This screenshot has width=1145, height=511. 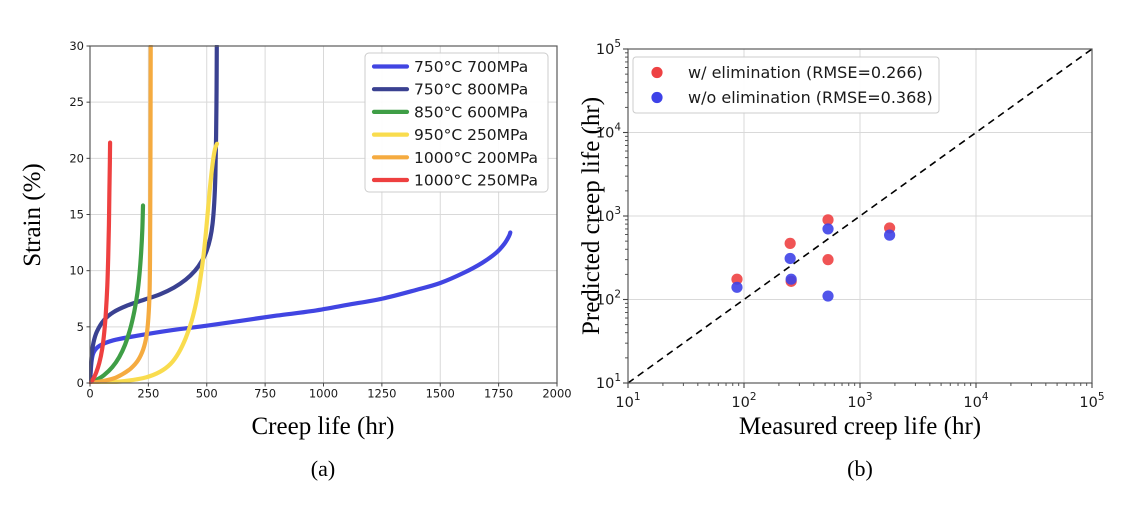 I want to click on tick-label-y-10e1: 10¹, so click(x=608, y=382).